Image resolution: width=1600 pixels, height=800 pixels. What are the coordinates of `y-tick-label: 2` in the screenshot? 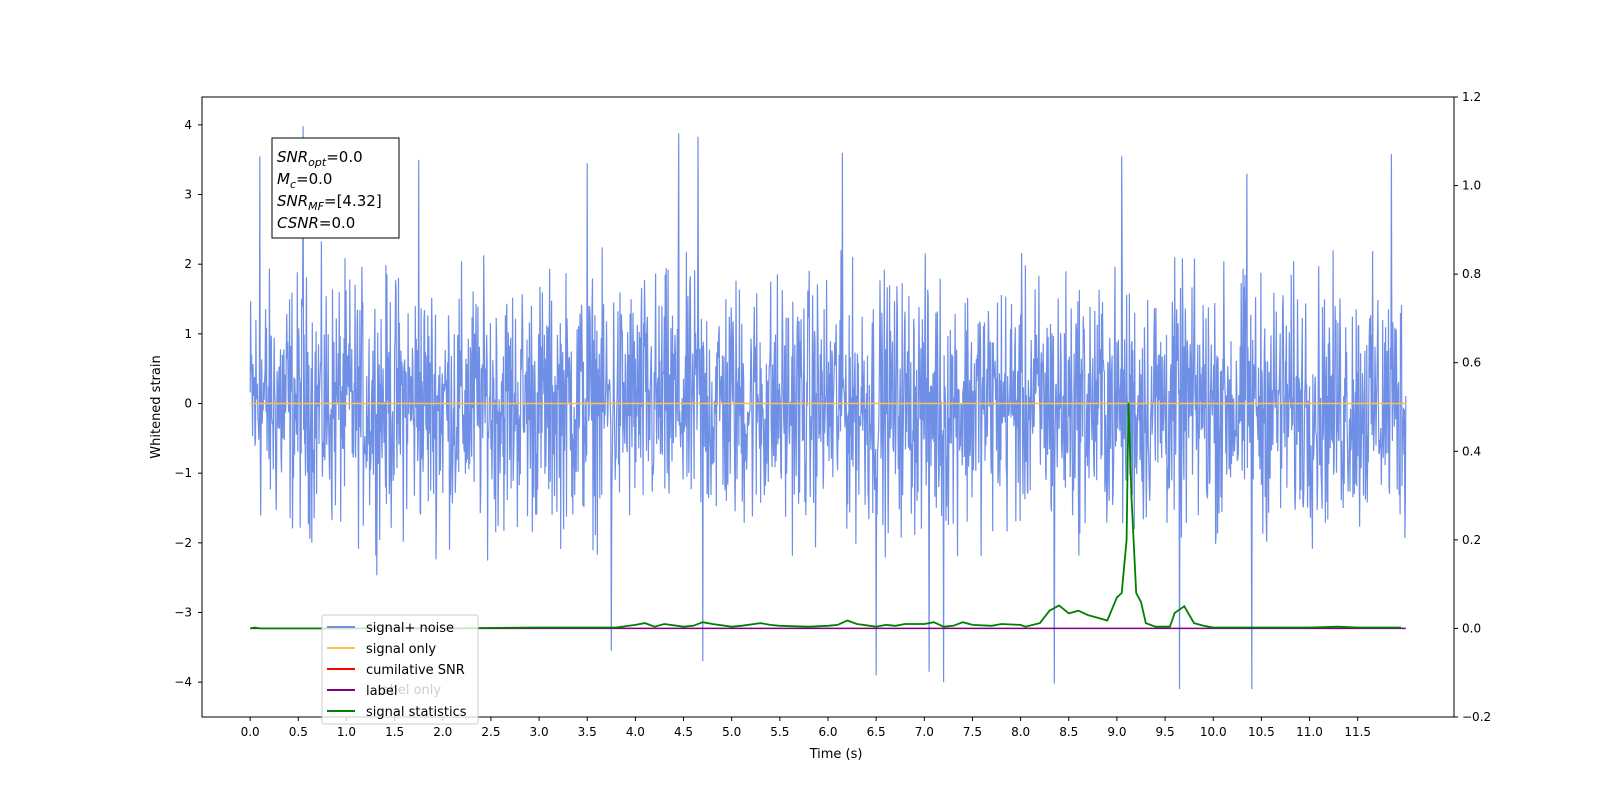 It's located at (188, 264).